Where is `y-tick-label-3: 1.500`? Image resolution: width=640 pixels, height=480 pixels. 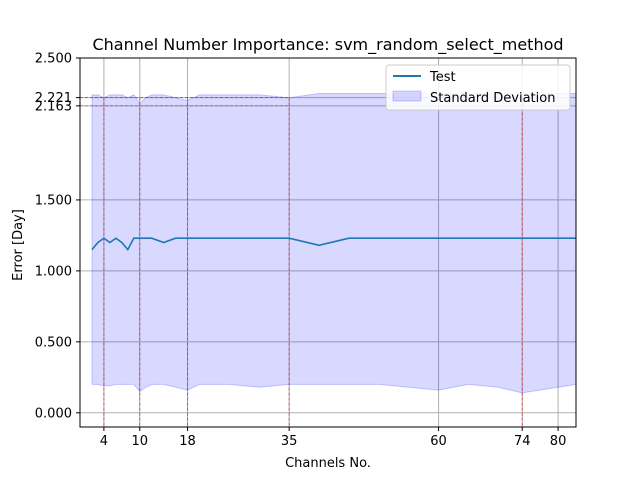
y-tick-label-3: 1.500 is located at coordinates (53, 200).